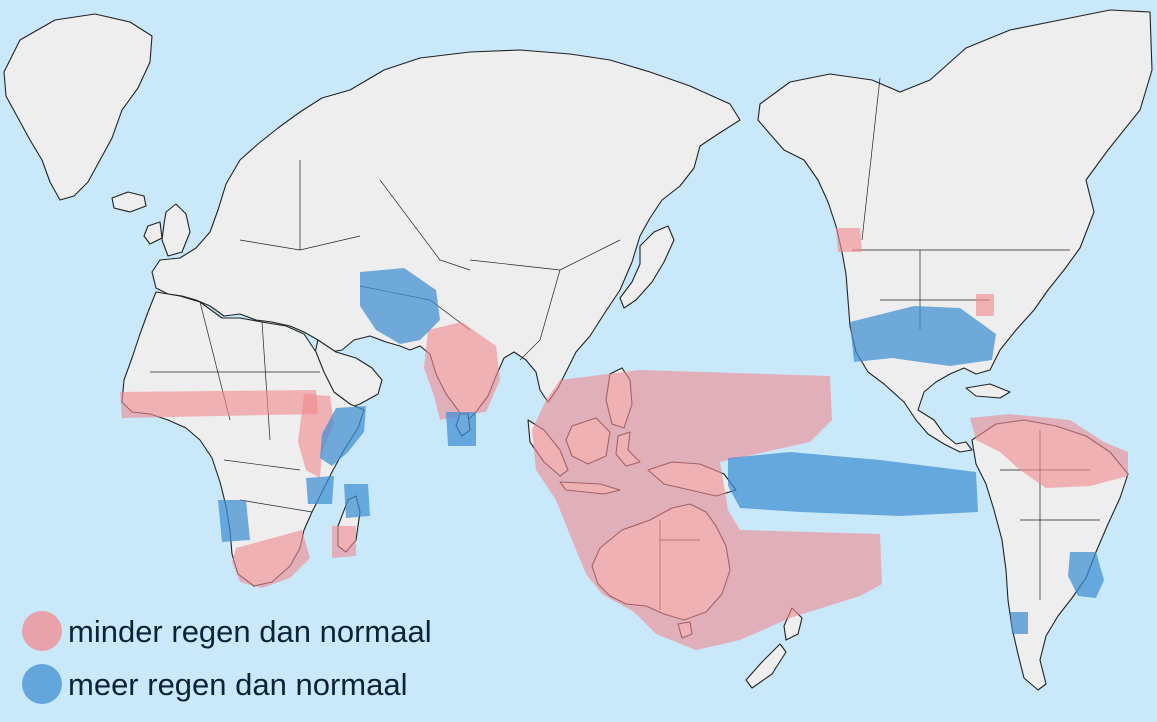 Image resolution: width=1157 pixels, height=722 pixels. I want to click on wet-region-sri-lanka, so click(461, 429).